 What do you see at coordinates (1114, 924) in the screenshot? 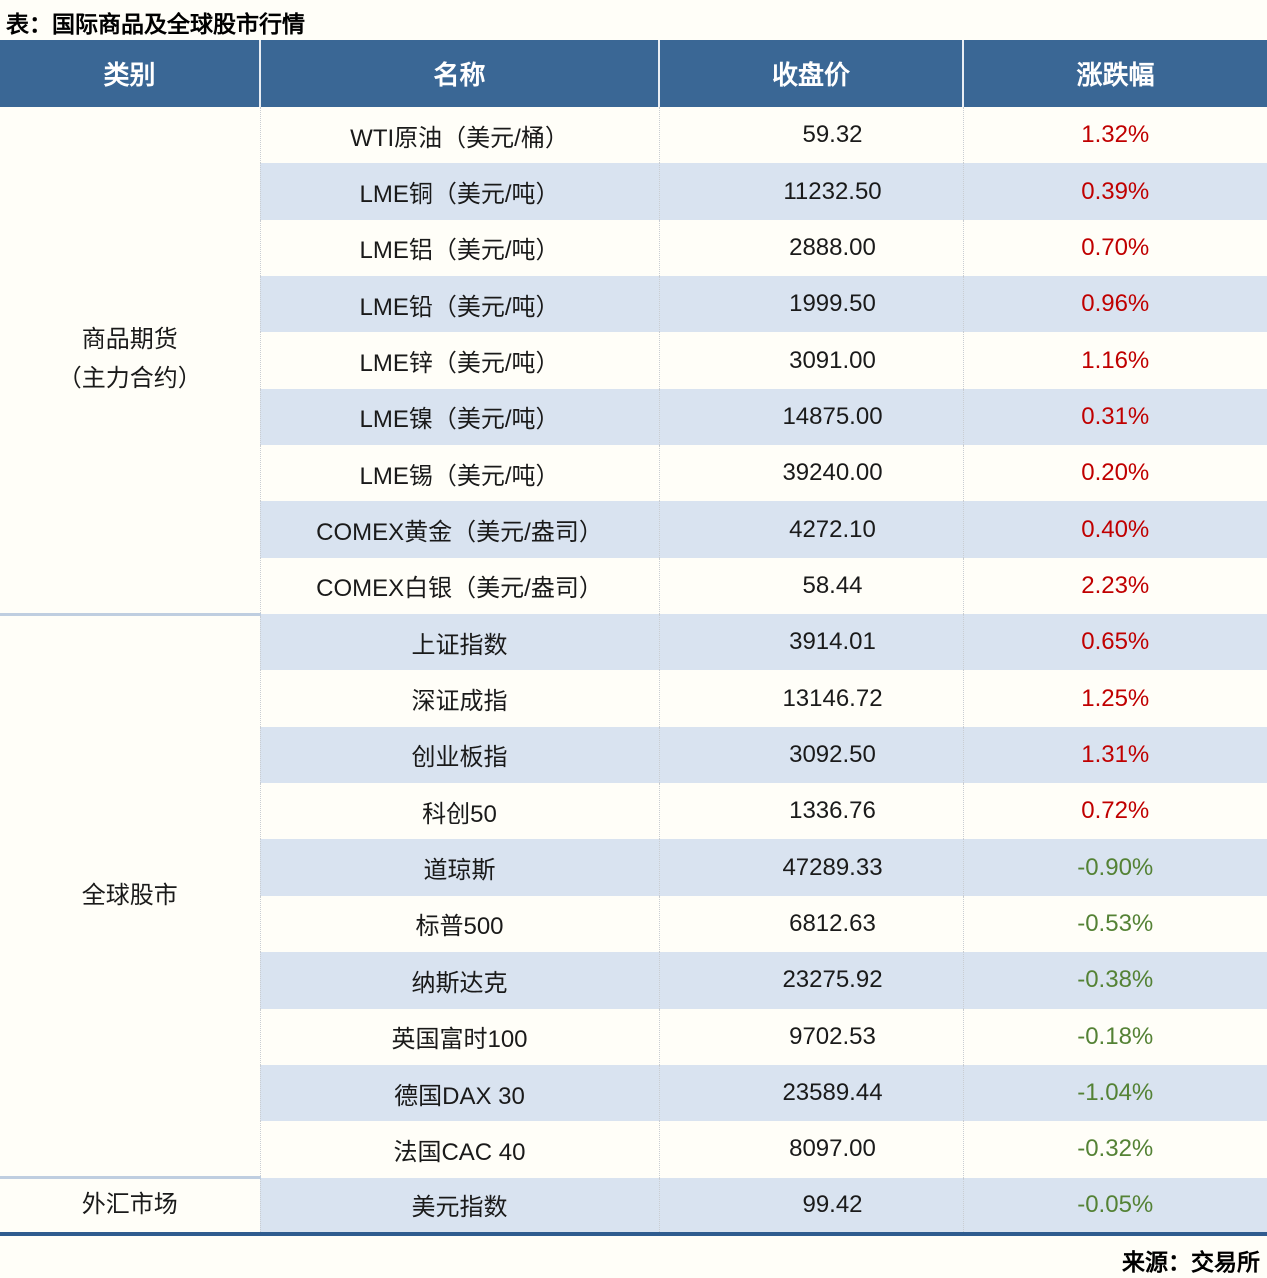
I see `change-cell: -0.53%` at bounding box center [1114, 924].